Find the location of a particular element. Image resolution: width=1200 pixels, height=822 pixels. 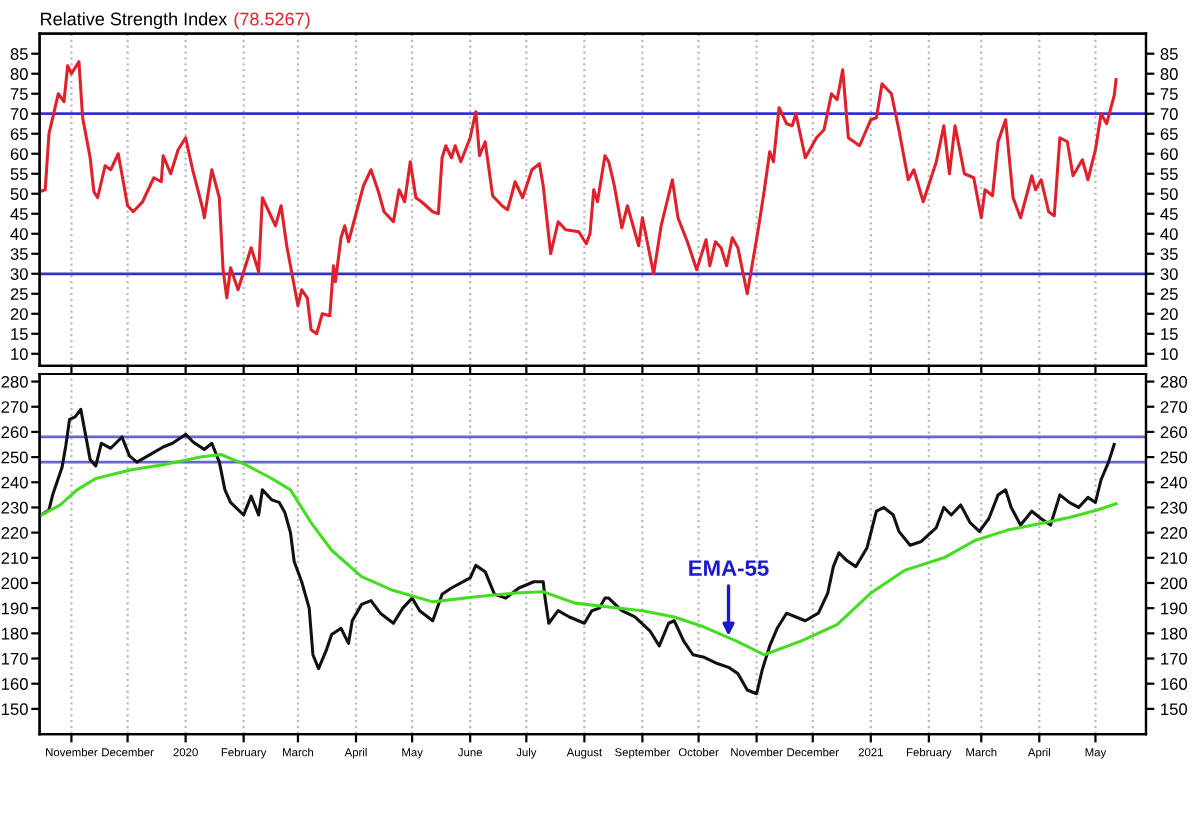

y2-tick-label: 50 is located at coordinates (1169, 194).